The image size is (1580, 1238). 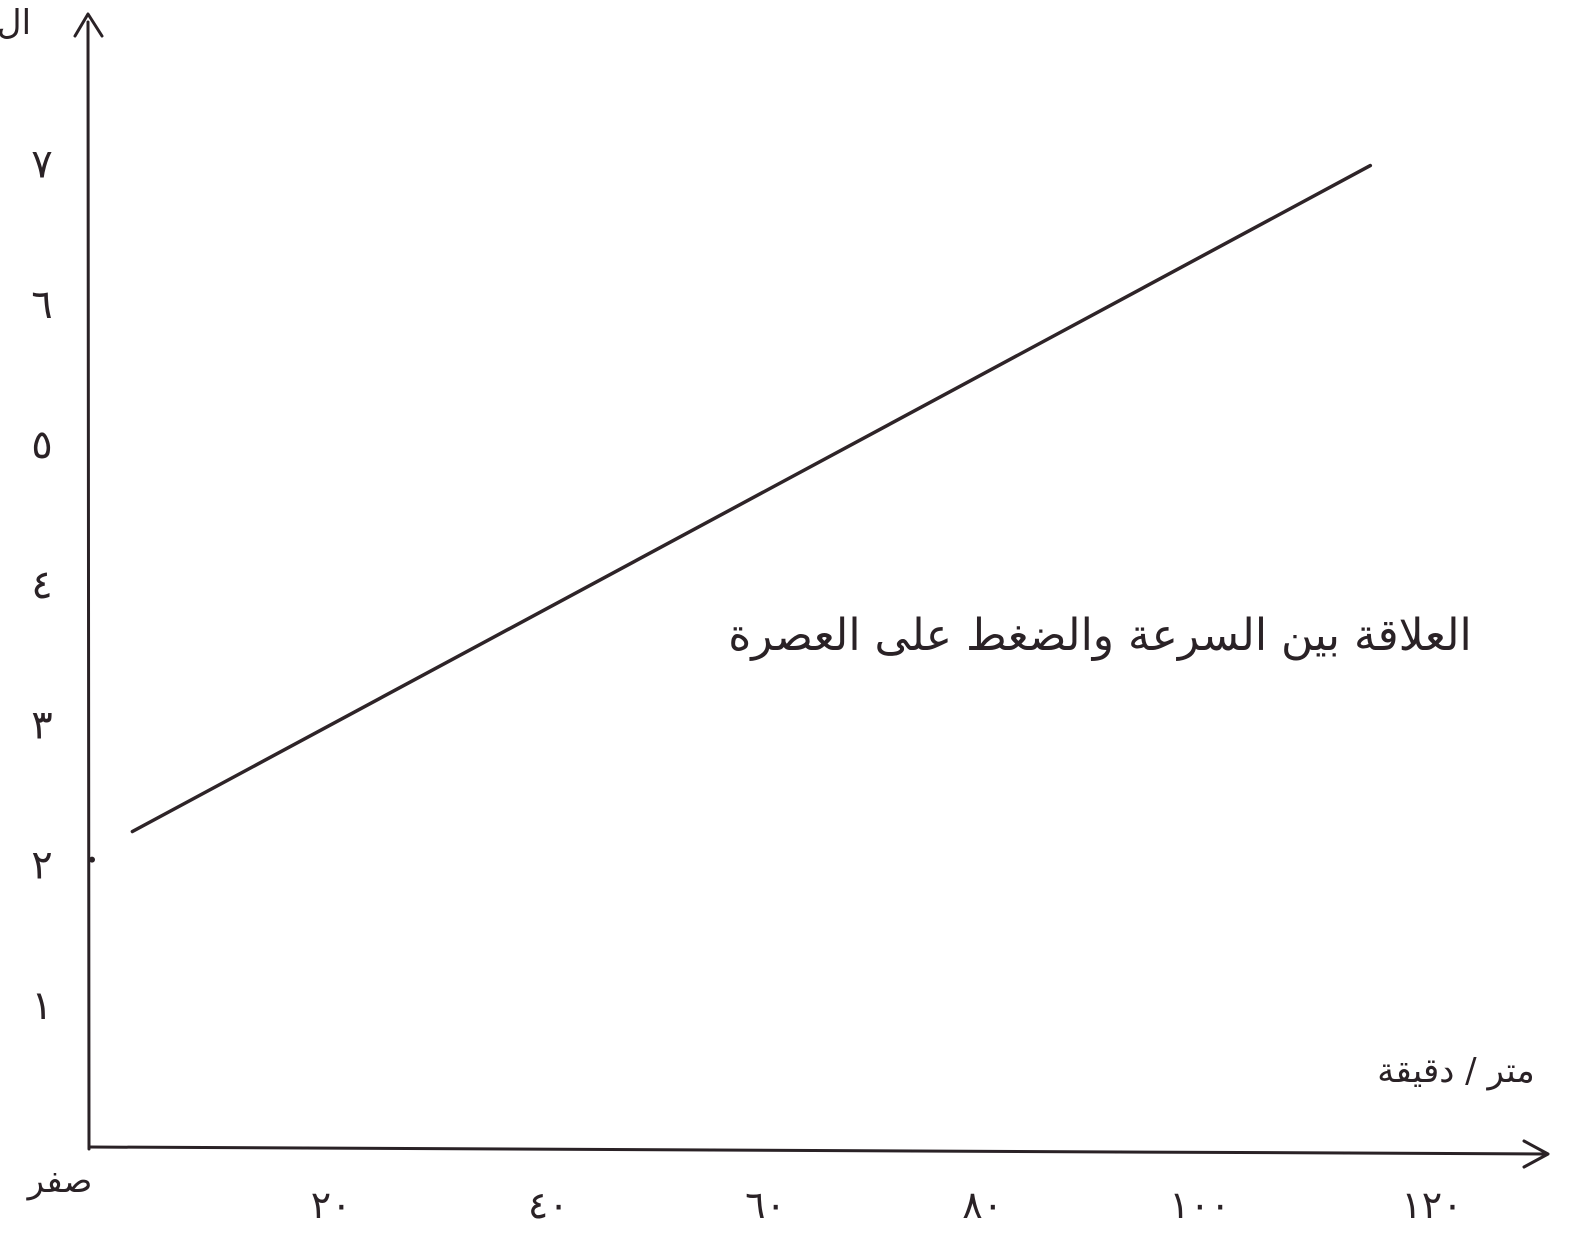 I want to click on y-axis-arrow, so click(x=88, y=25).